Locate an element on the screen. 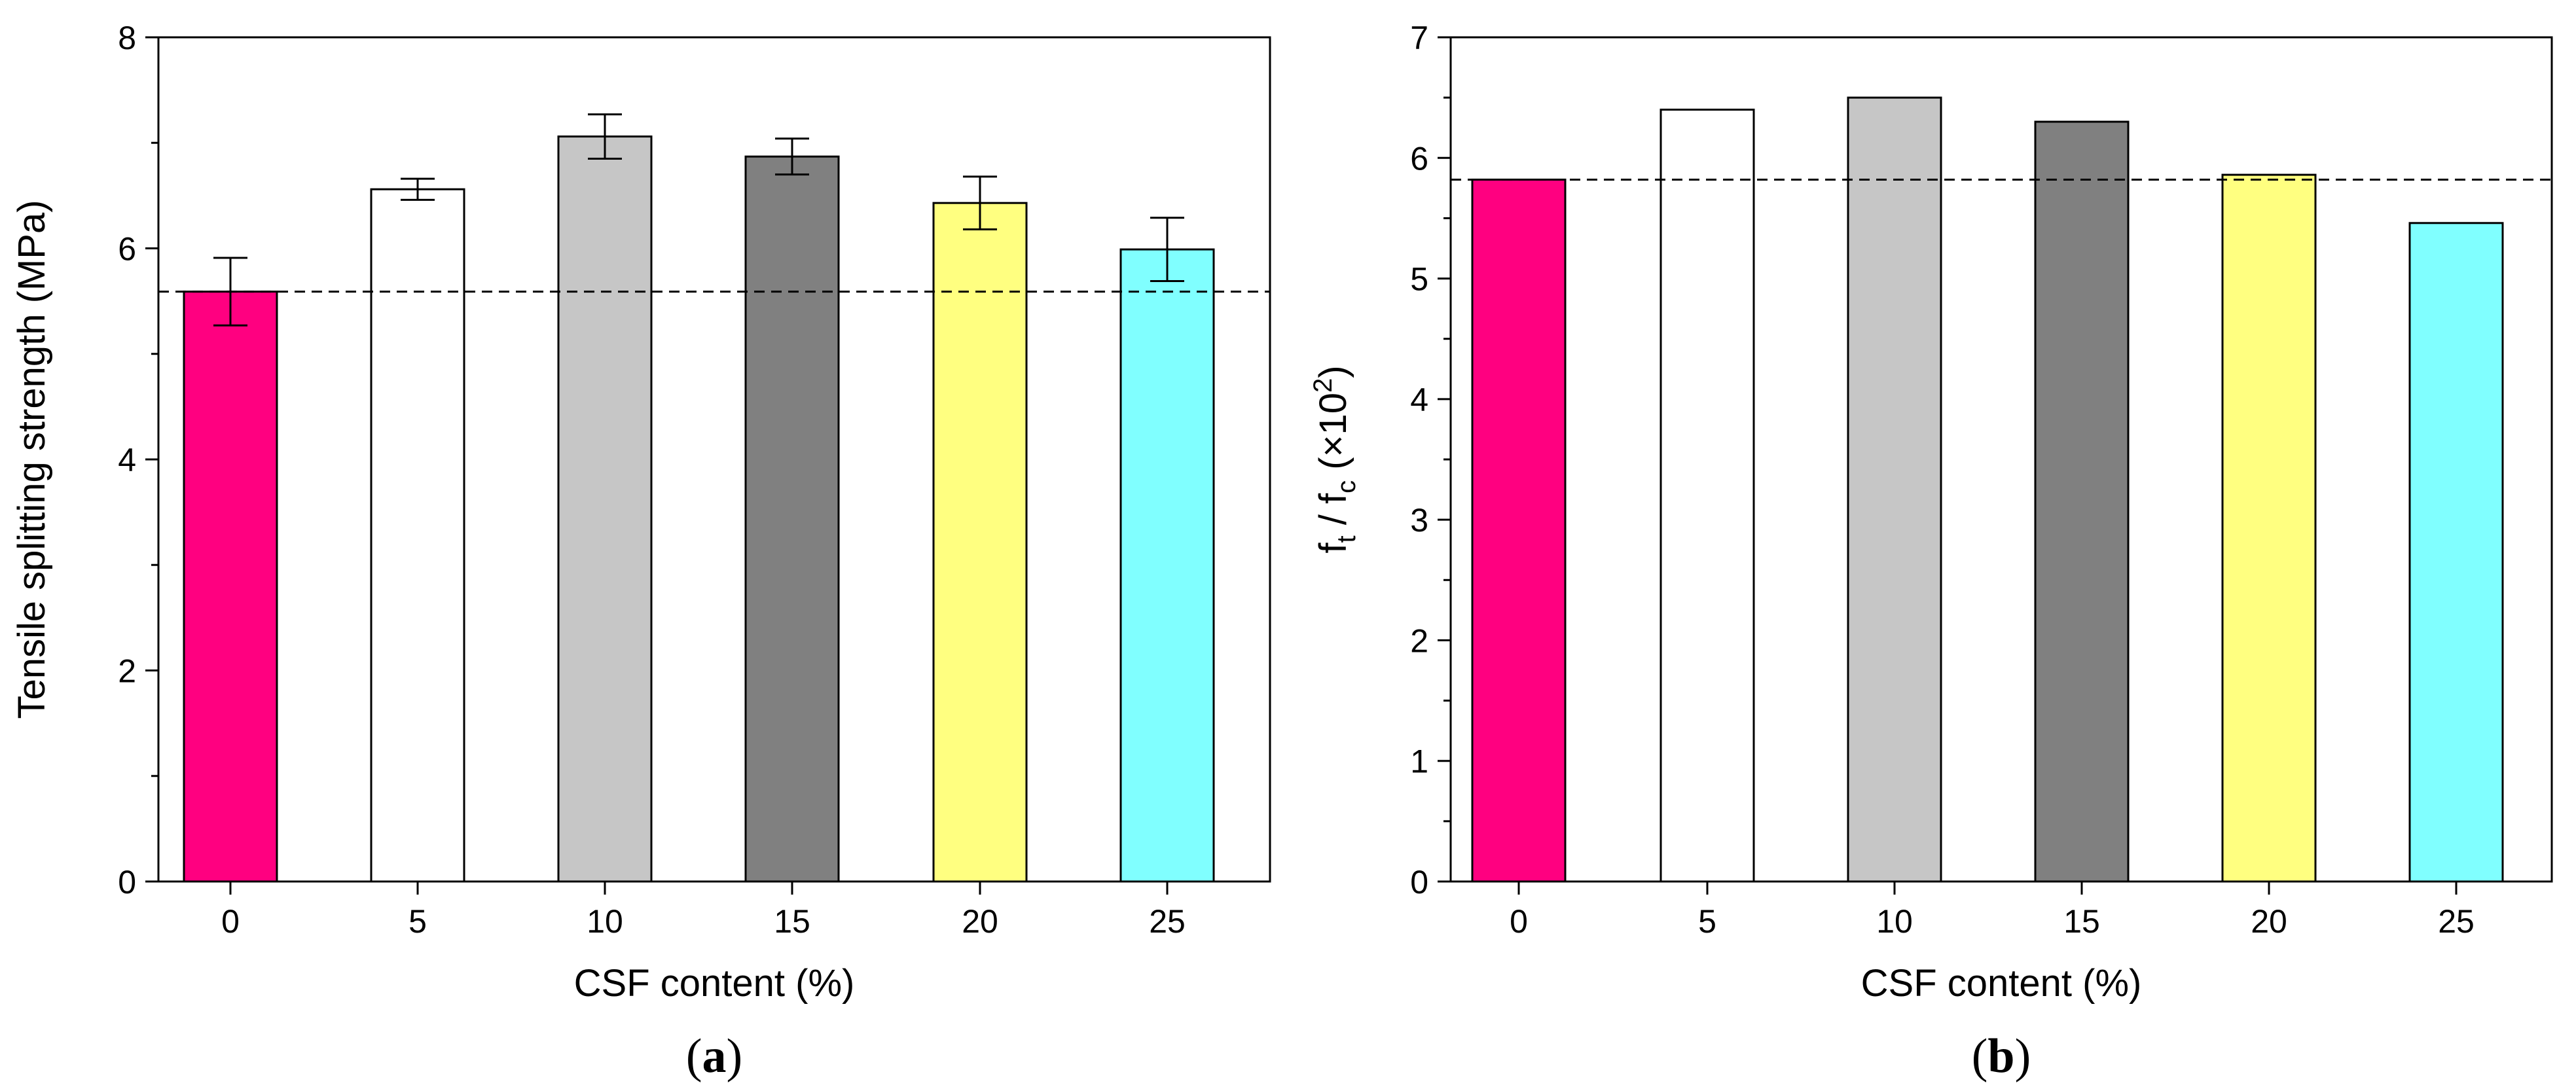 The width and height of the screenshot is (2576, 1087). chart-b-x-ticks: 0 5 10 15 20 25 is located at coordinates (1992, 911).